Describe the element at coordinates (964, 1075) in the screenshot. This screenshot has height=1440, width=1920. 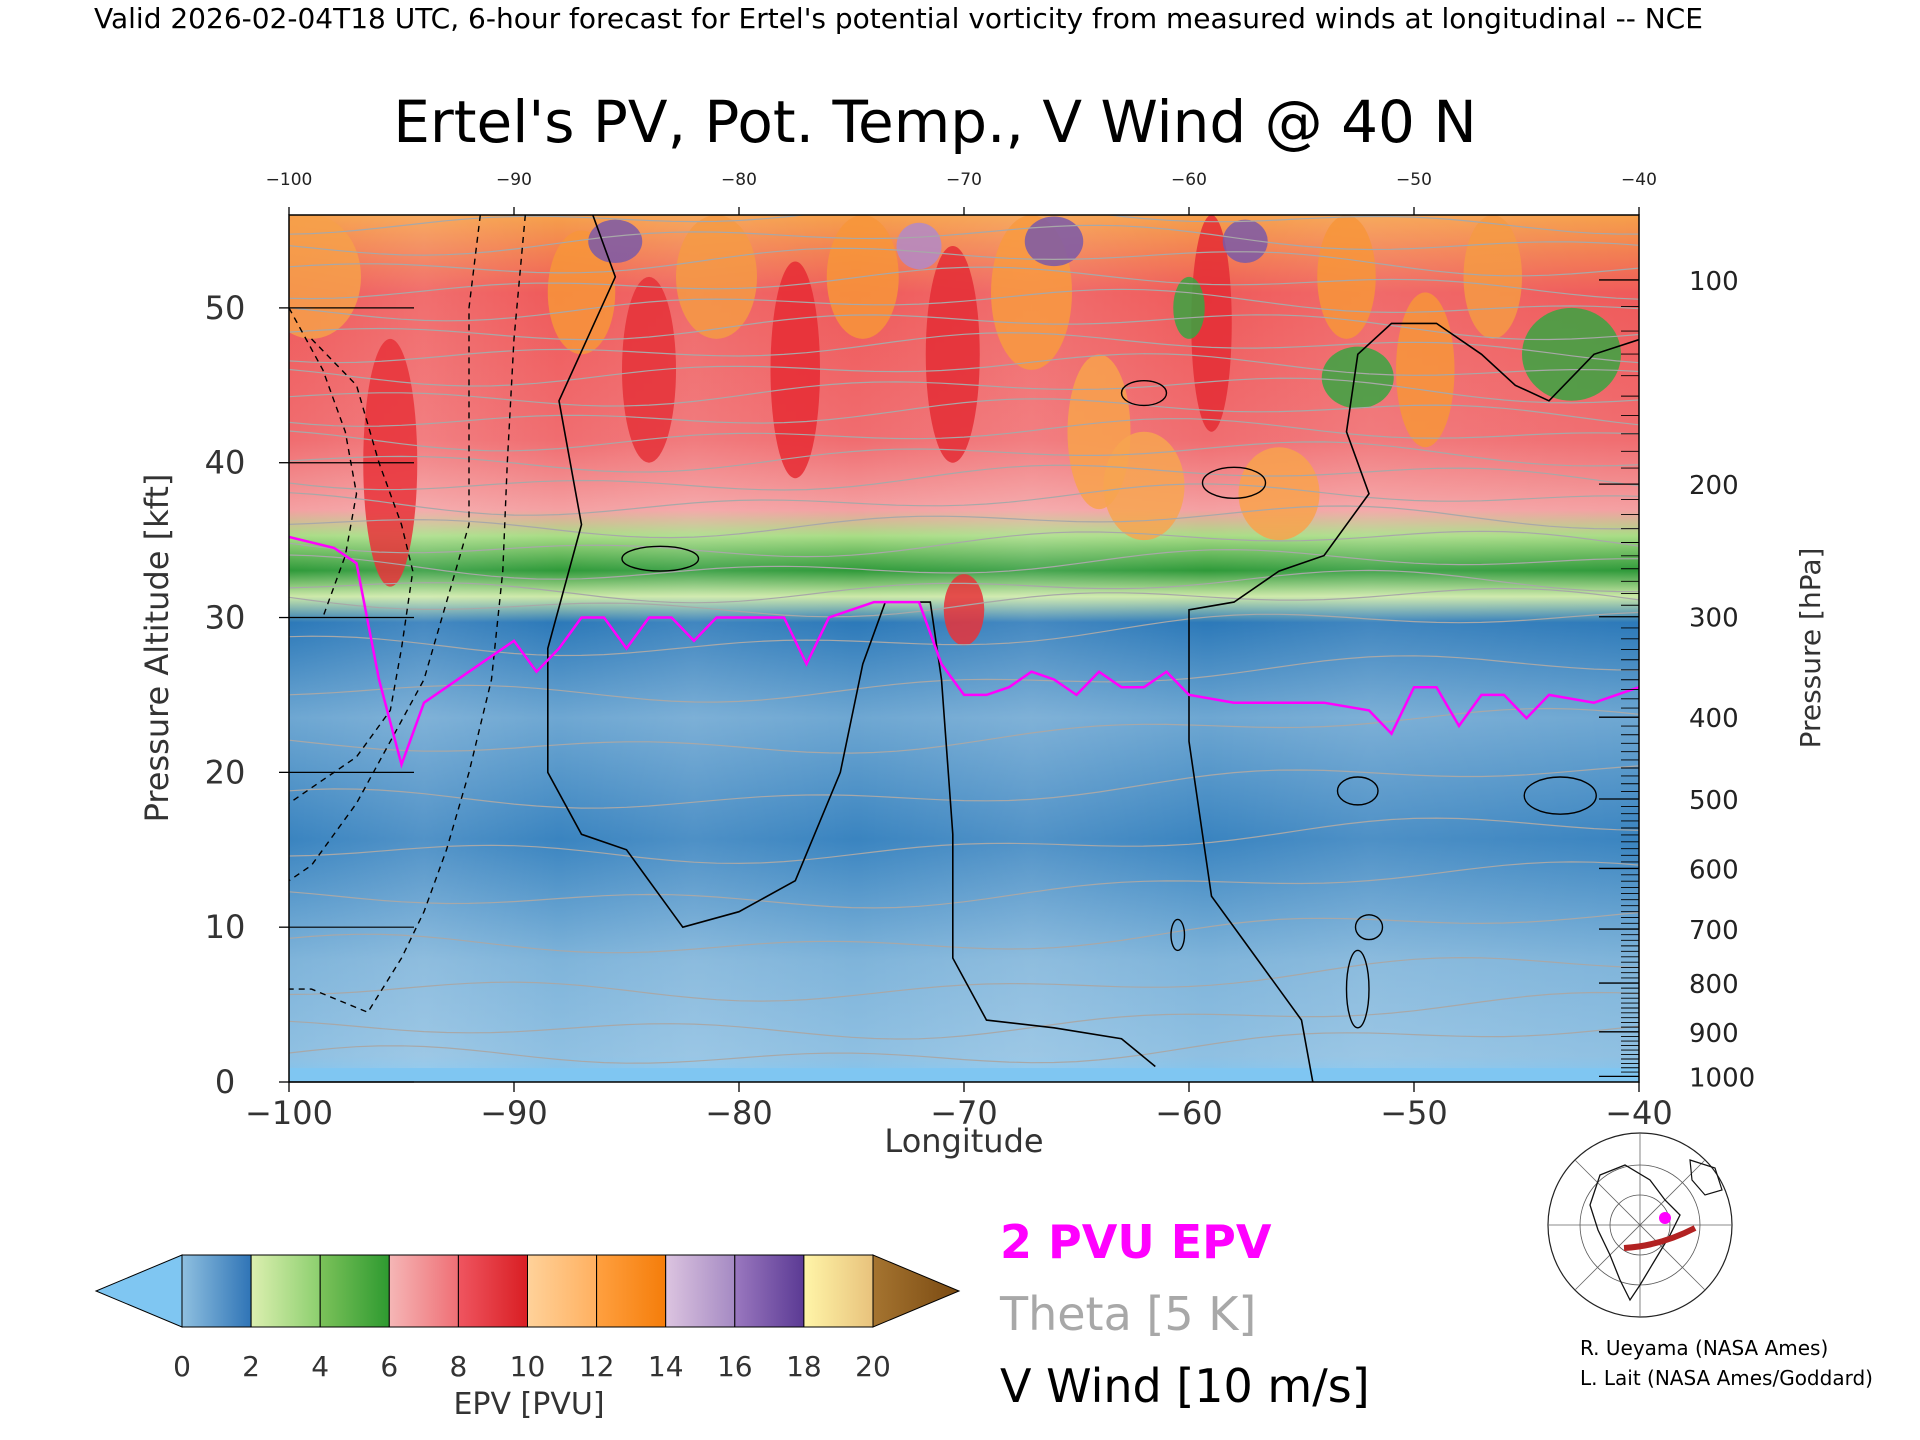
I see `epv-surface-band` at that location.